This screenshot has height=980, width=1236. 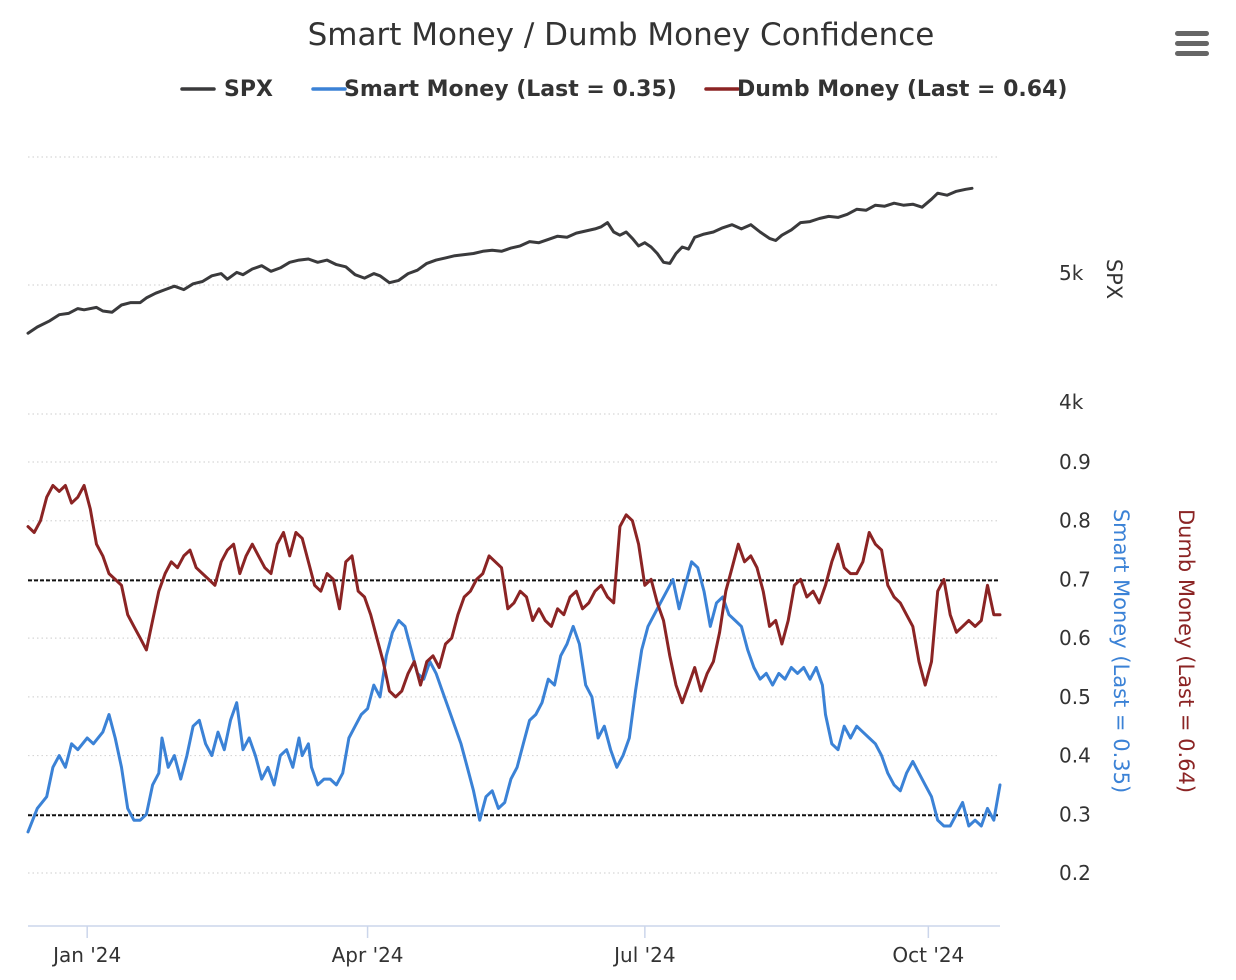 I want to click on spx-line, so click(x=500, y=260).